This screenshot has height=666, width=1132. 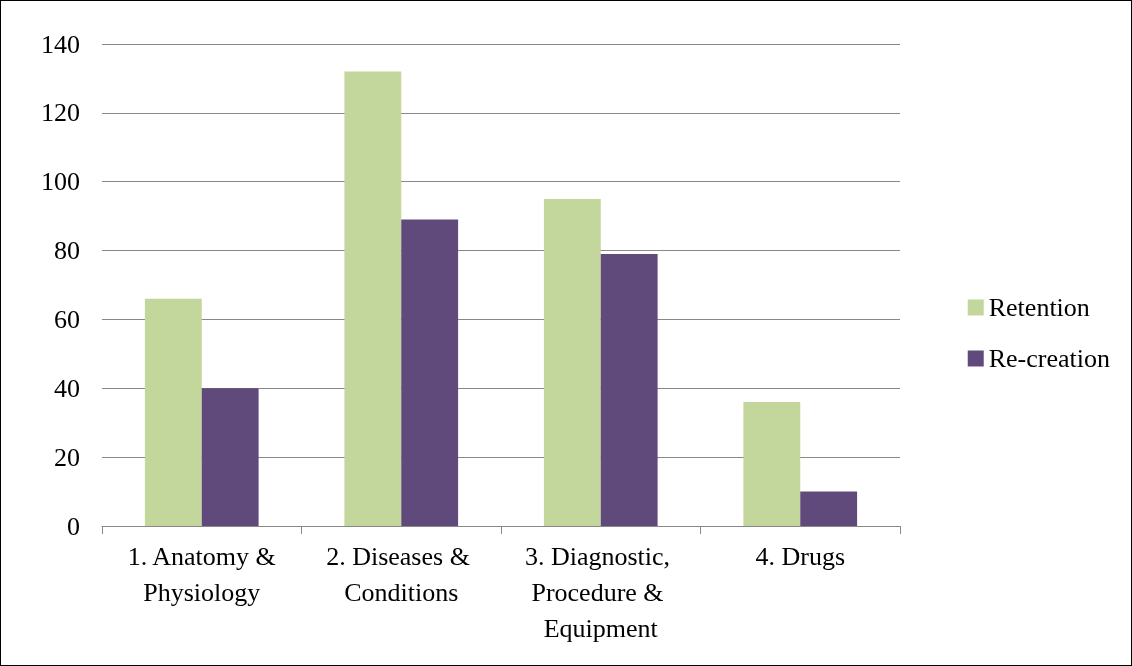 I want to click on x-tick-label: 3. Diagnostic, Procedure & Equipment, so click(x=600, y=592).